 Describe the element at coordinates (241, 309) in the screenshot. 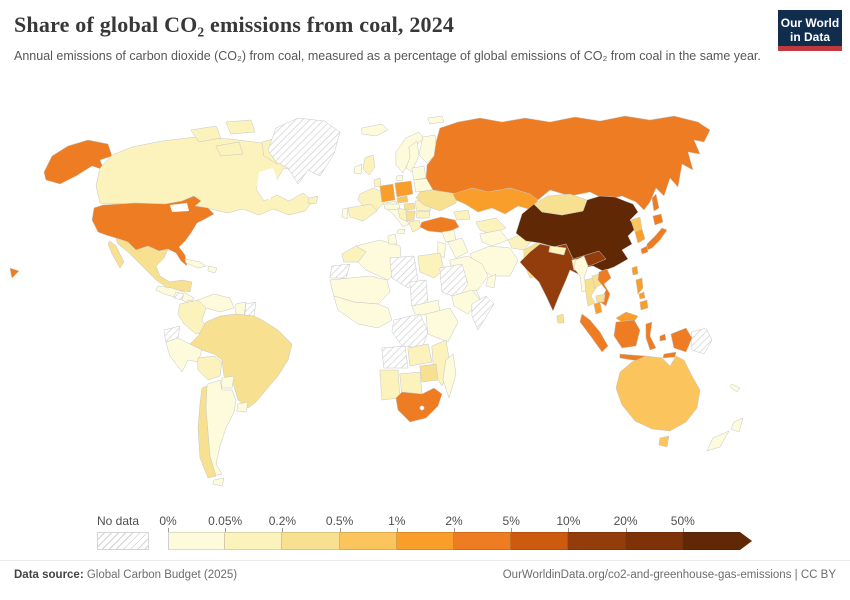

I see `country-guyana` at that location.